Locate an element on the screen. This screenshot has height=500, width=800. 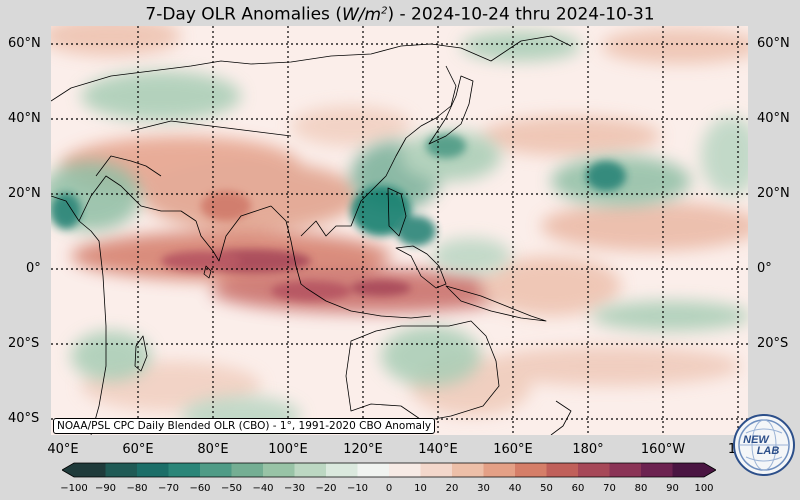
lat-label-20s-left: 20°S is located at coordinates (24, 343).